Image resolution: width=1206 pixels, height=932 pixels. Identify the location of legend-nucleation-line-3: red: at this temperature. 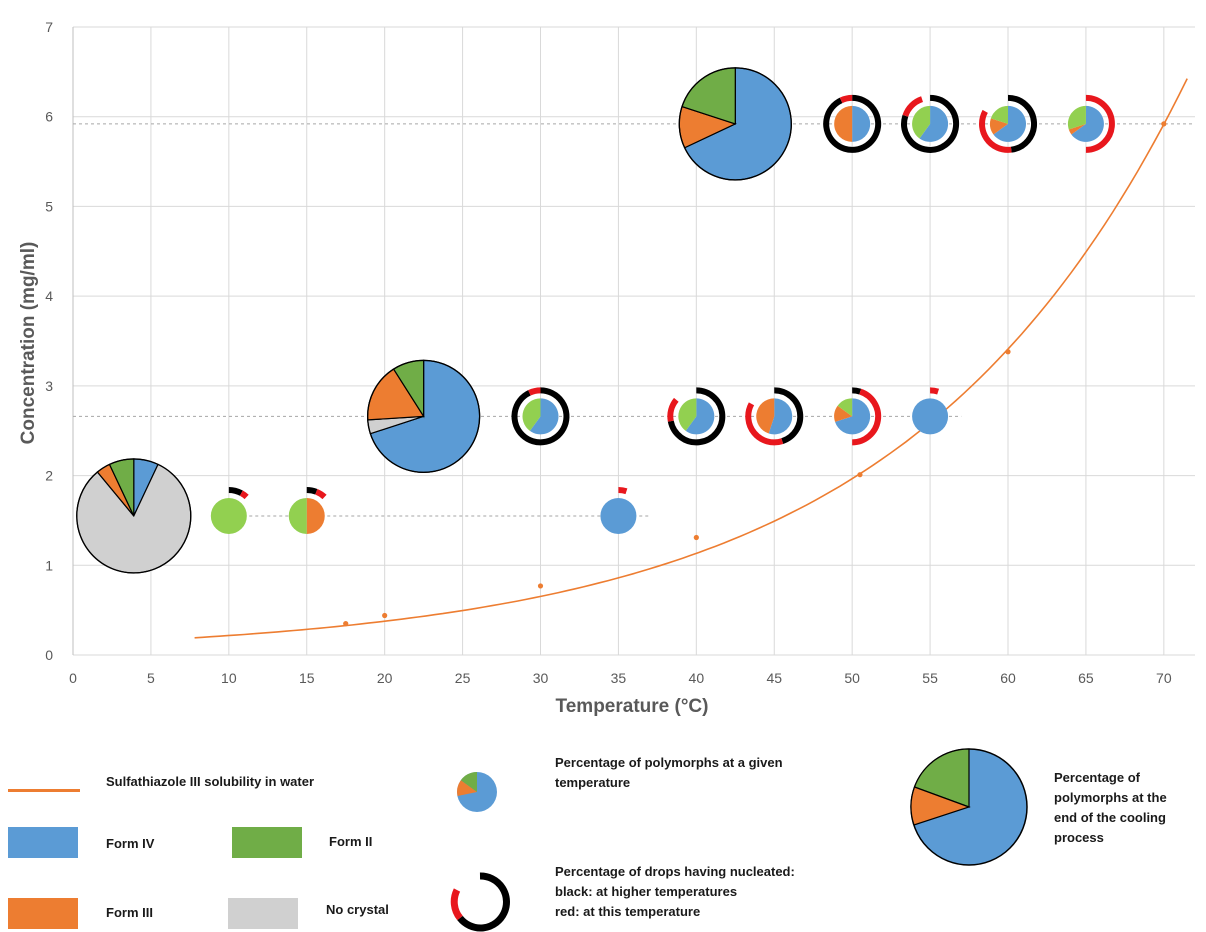
(628, 911).